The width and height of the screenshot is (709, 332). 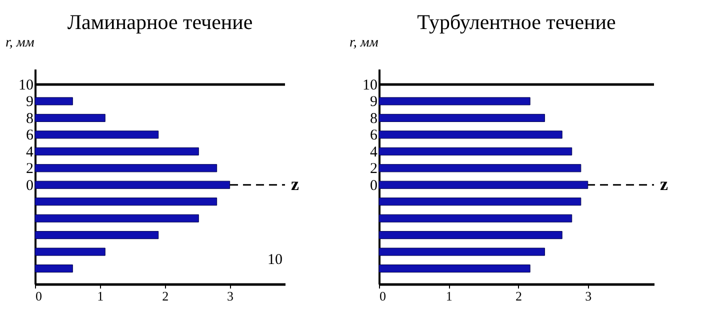 What do you see at coordinates (275, 260) in the screenshot?
I see `annotation: 10` at bounding box center [275, 260].